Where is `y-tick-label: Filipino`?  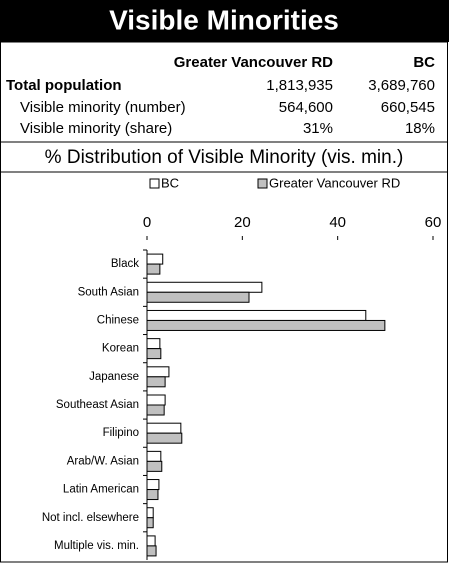
y-tick-label: Filipino is located at coordinates (121, 433).